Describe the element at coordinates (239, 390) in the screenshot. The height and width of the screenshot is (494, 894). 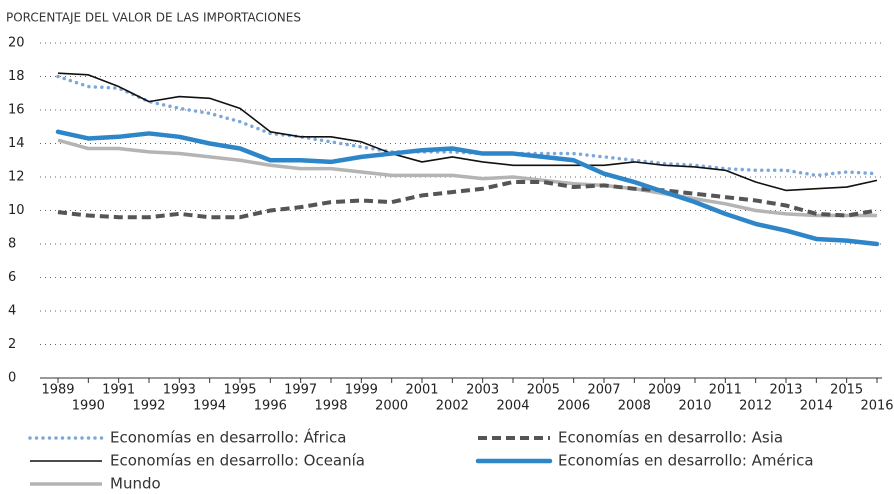
I see `x-tick-label: 1995` at that location.